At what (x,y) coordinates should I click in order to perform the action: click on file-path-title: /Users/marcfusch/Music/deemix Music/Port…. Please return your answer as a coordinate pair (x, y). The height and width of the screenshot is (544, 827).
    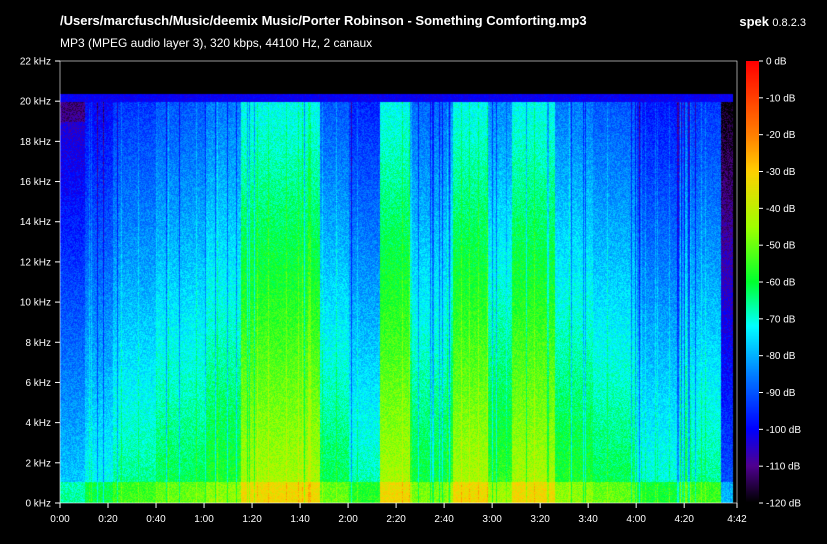
    Looking at the image, I should click on (323, 20).